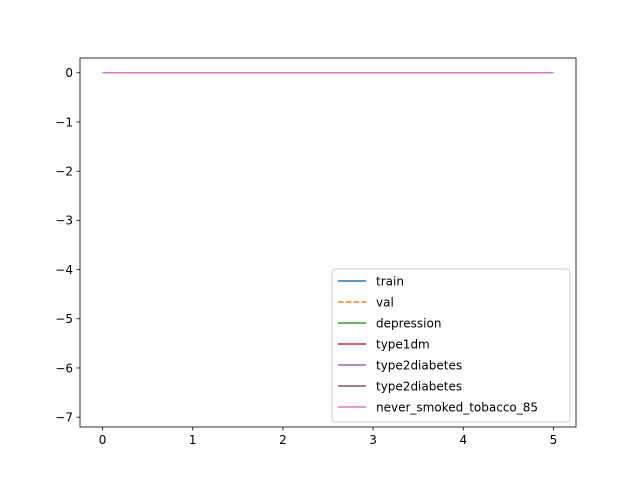 This screenshot has width=640, height=480. What do you see at coordinates (408, 323) in the screenshot?
I see `legend-label-2: depression` at bounding box center [408, 323].